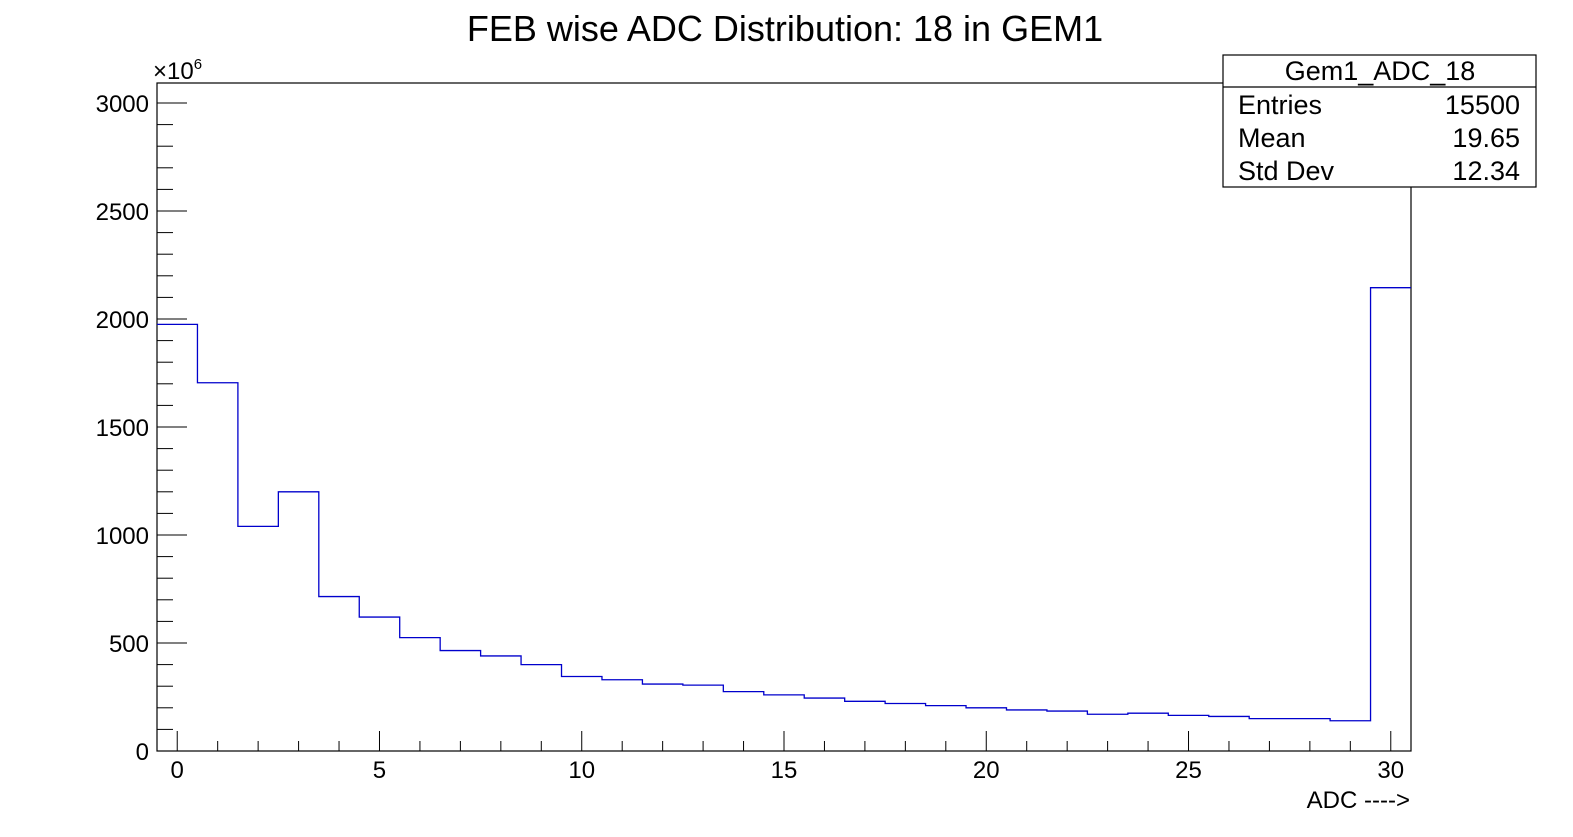 This screenshot has height=837, width=1573. I want to click on y-tick-label: 2500, so click(122, 212).